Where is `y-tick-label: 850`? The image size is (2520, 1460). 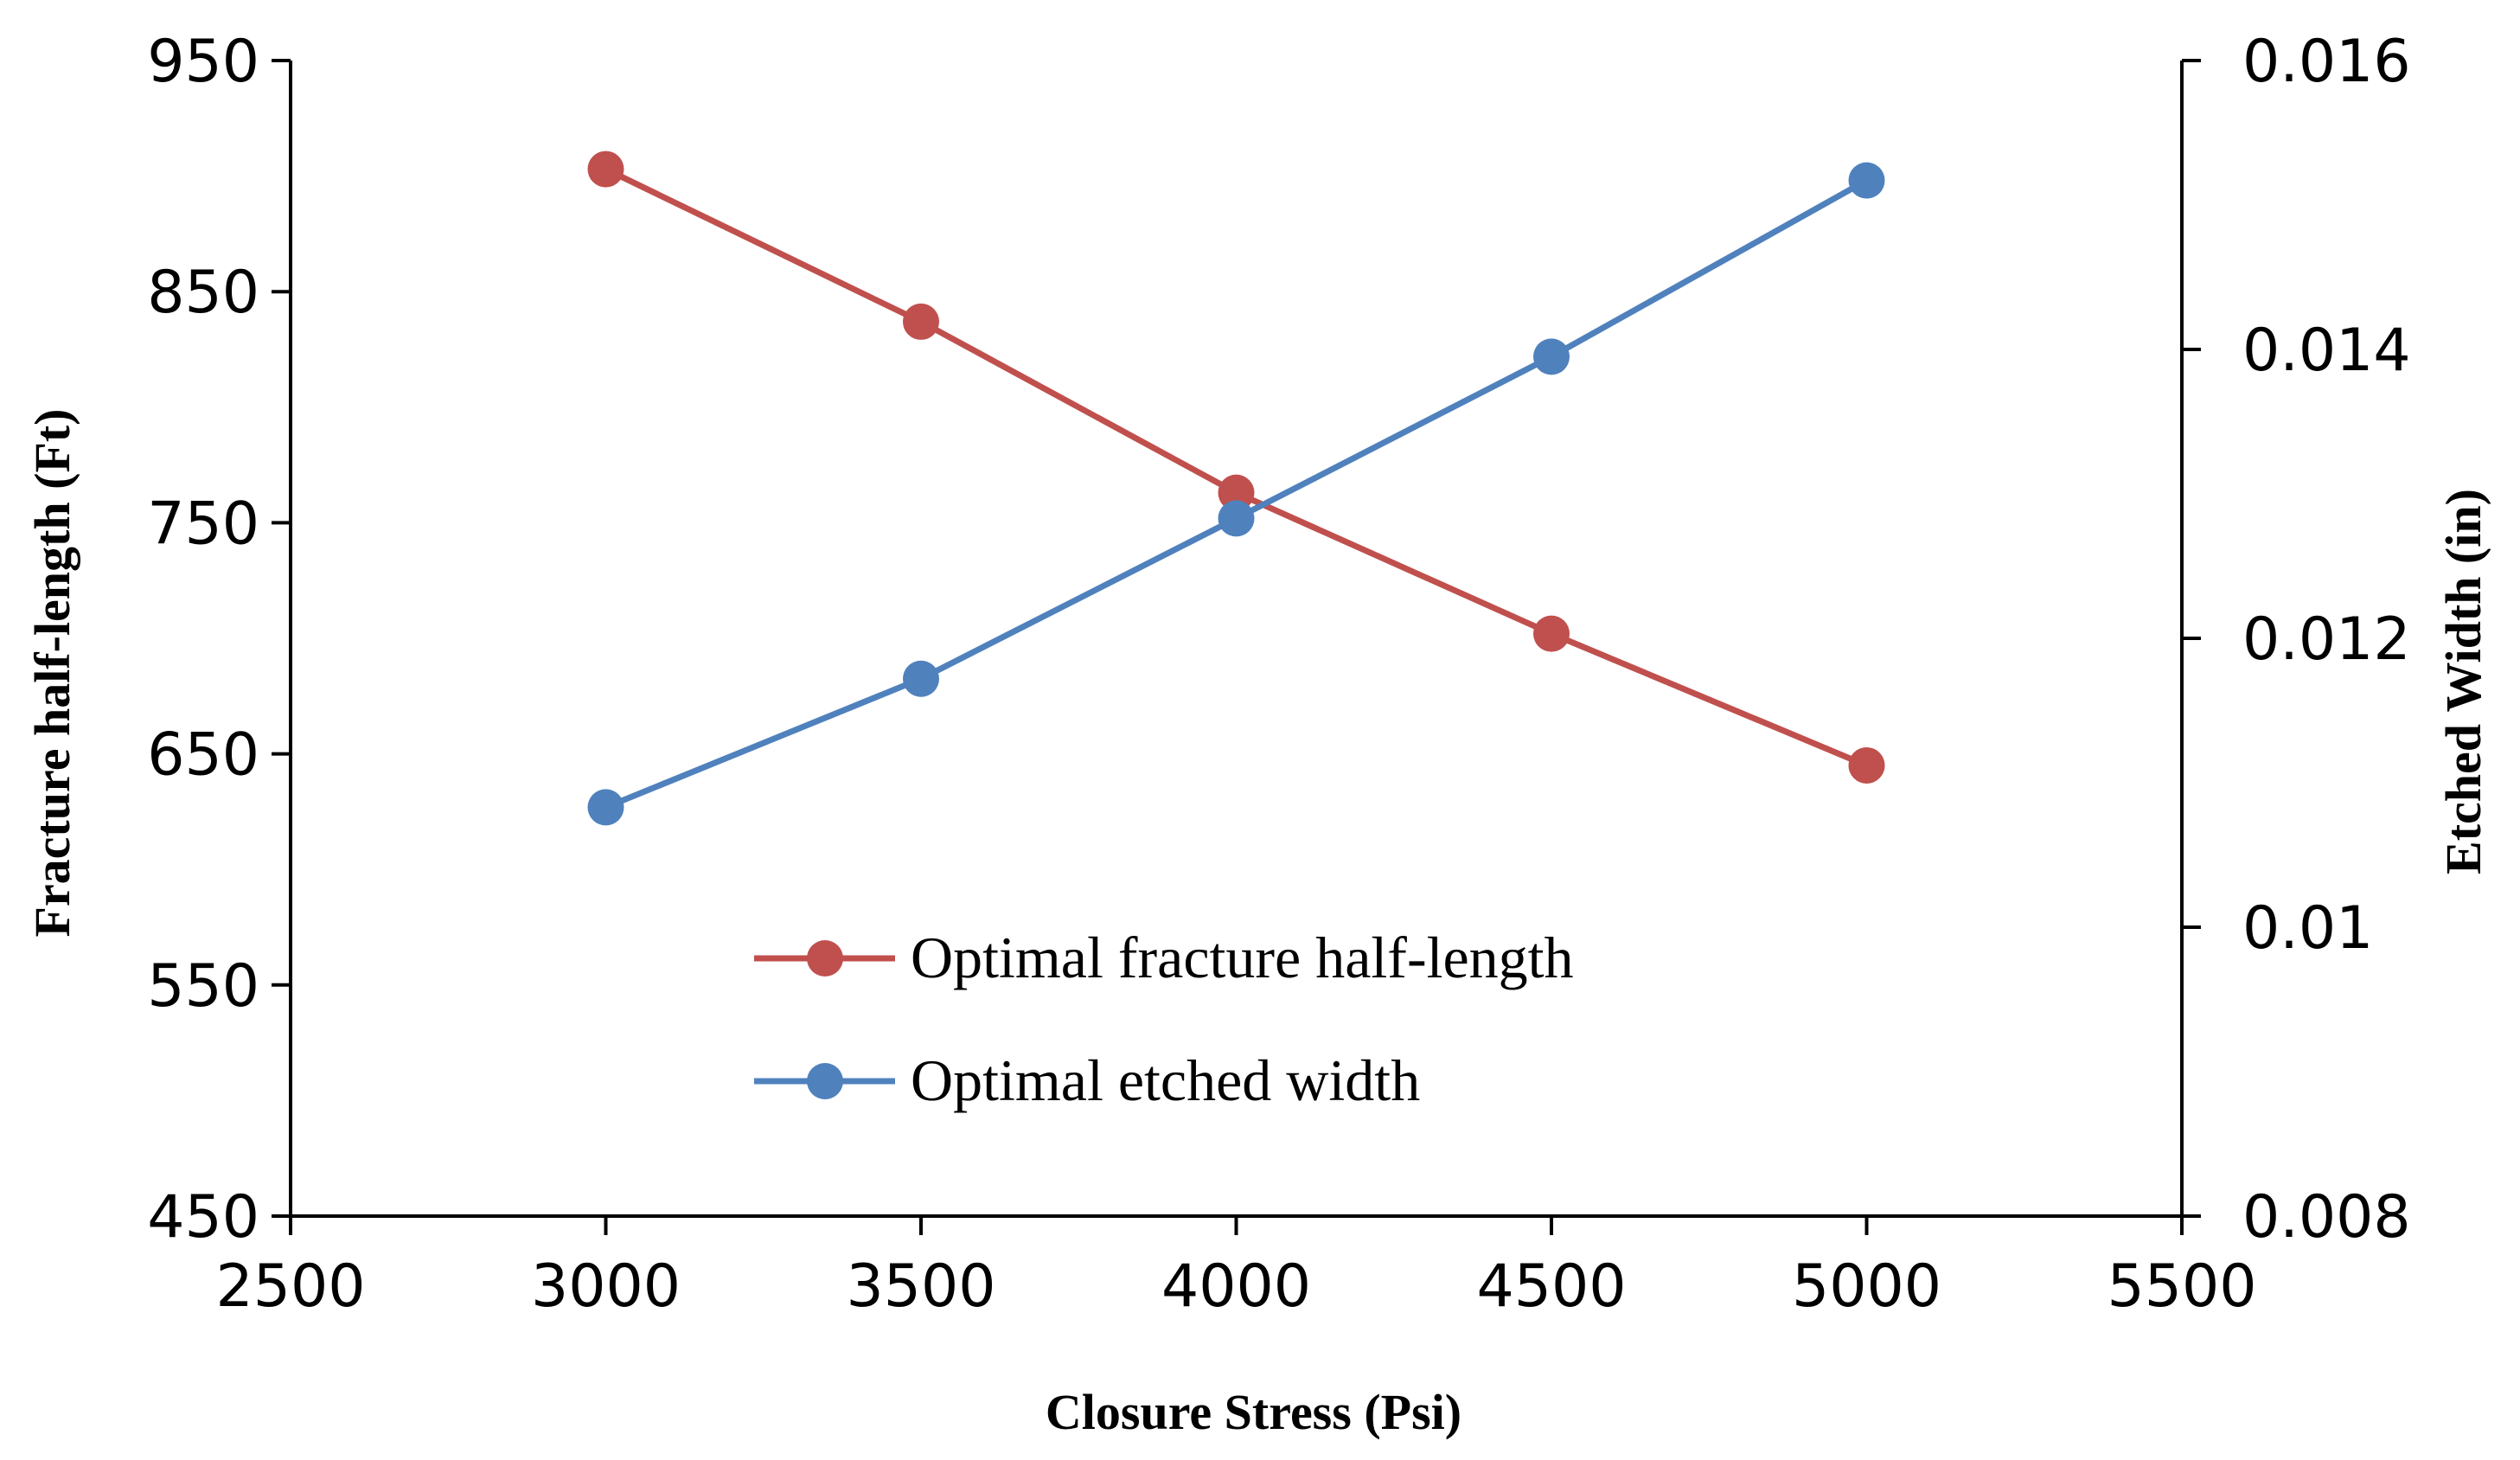 y-tick-label: 850 is located at coordinates (203, 293).